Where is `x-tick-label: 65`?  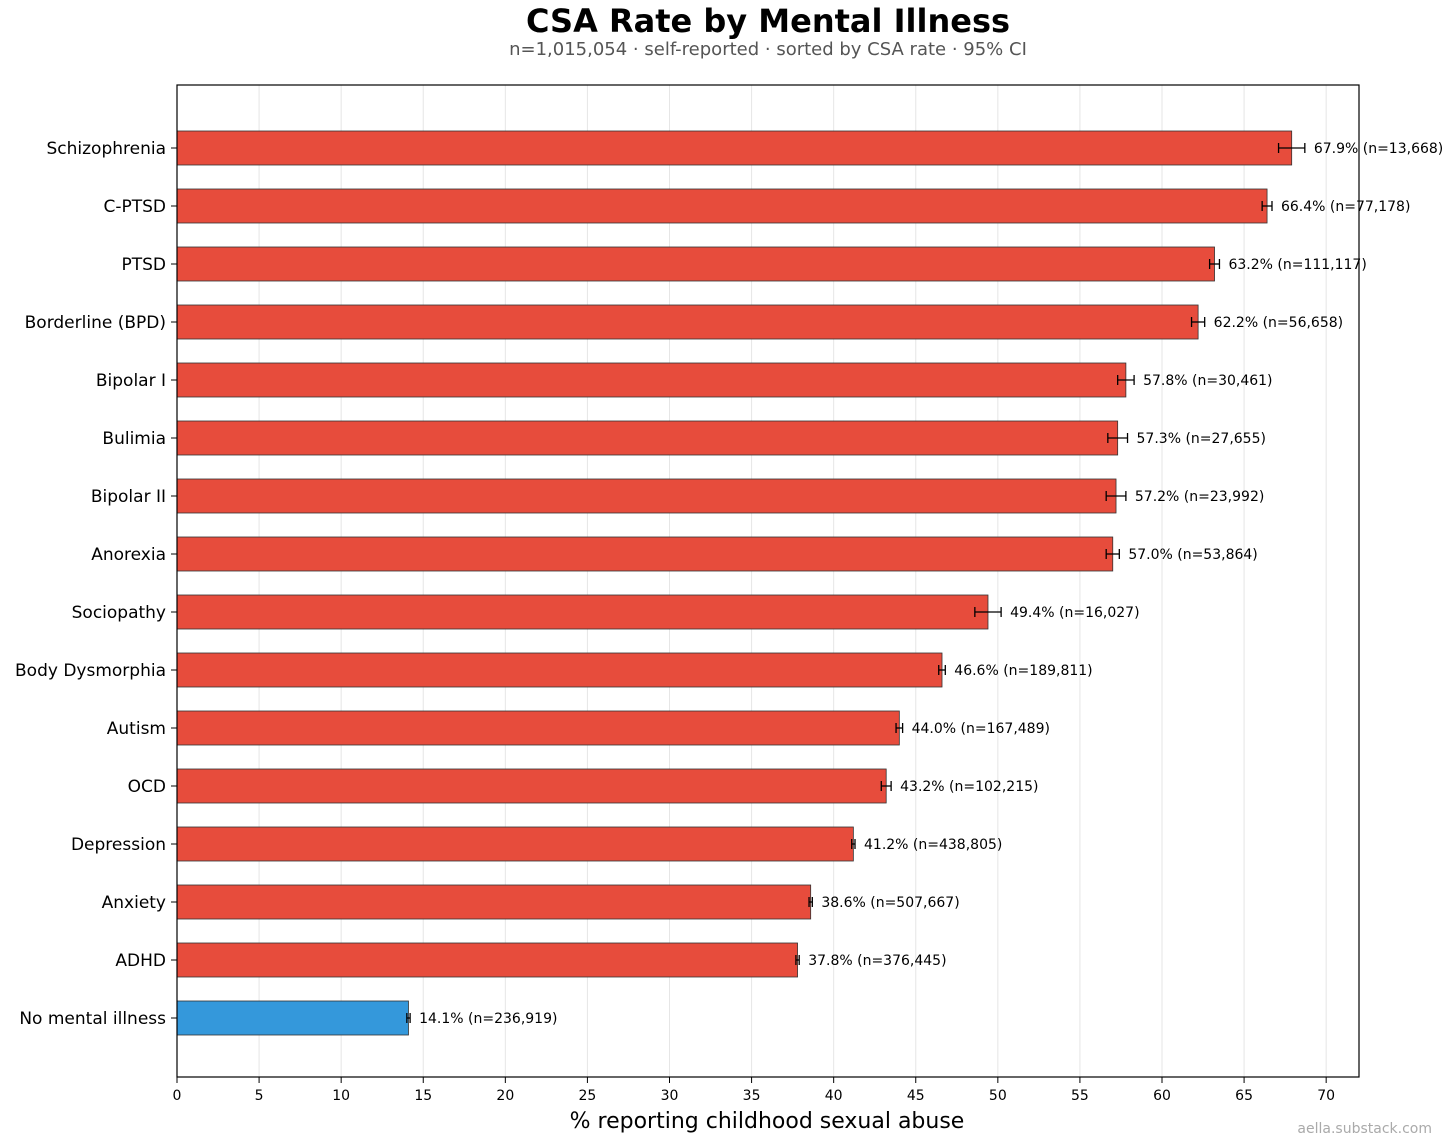 x-tick-label: 65 is located at coordinates (1244, 1096).